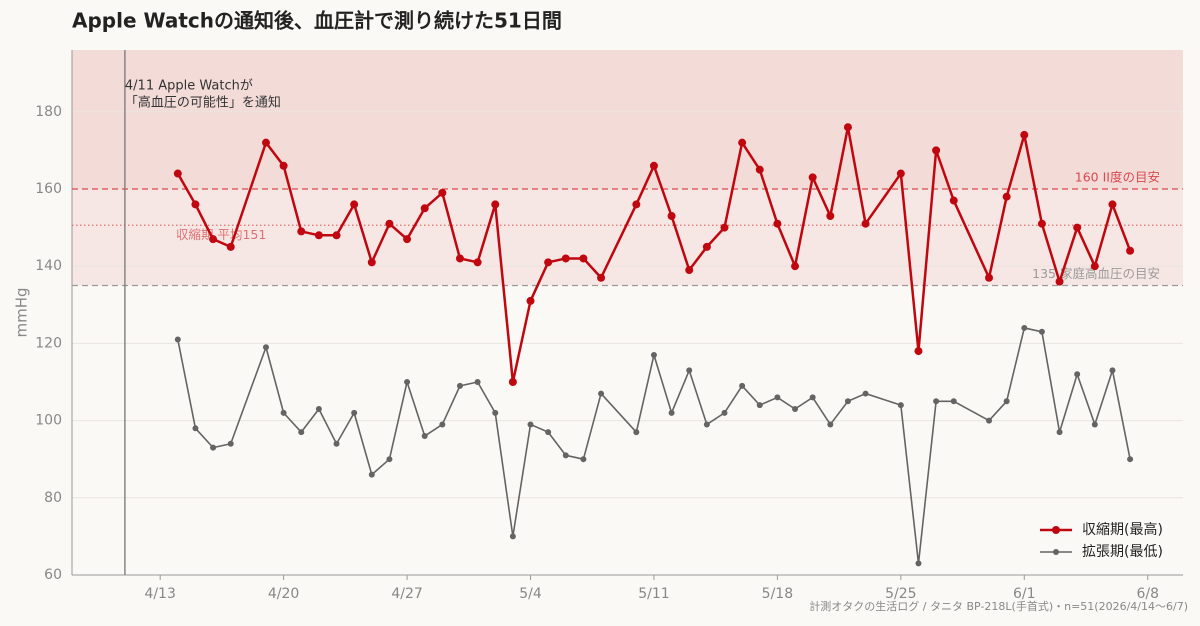 The width and height of the screenshot is (1200, 626). Describe the element at coordinates (530, 594) in the screenshot. I see `x-tick-label: 5/4` at that location.